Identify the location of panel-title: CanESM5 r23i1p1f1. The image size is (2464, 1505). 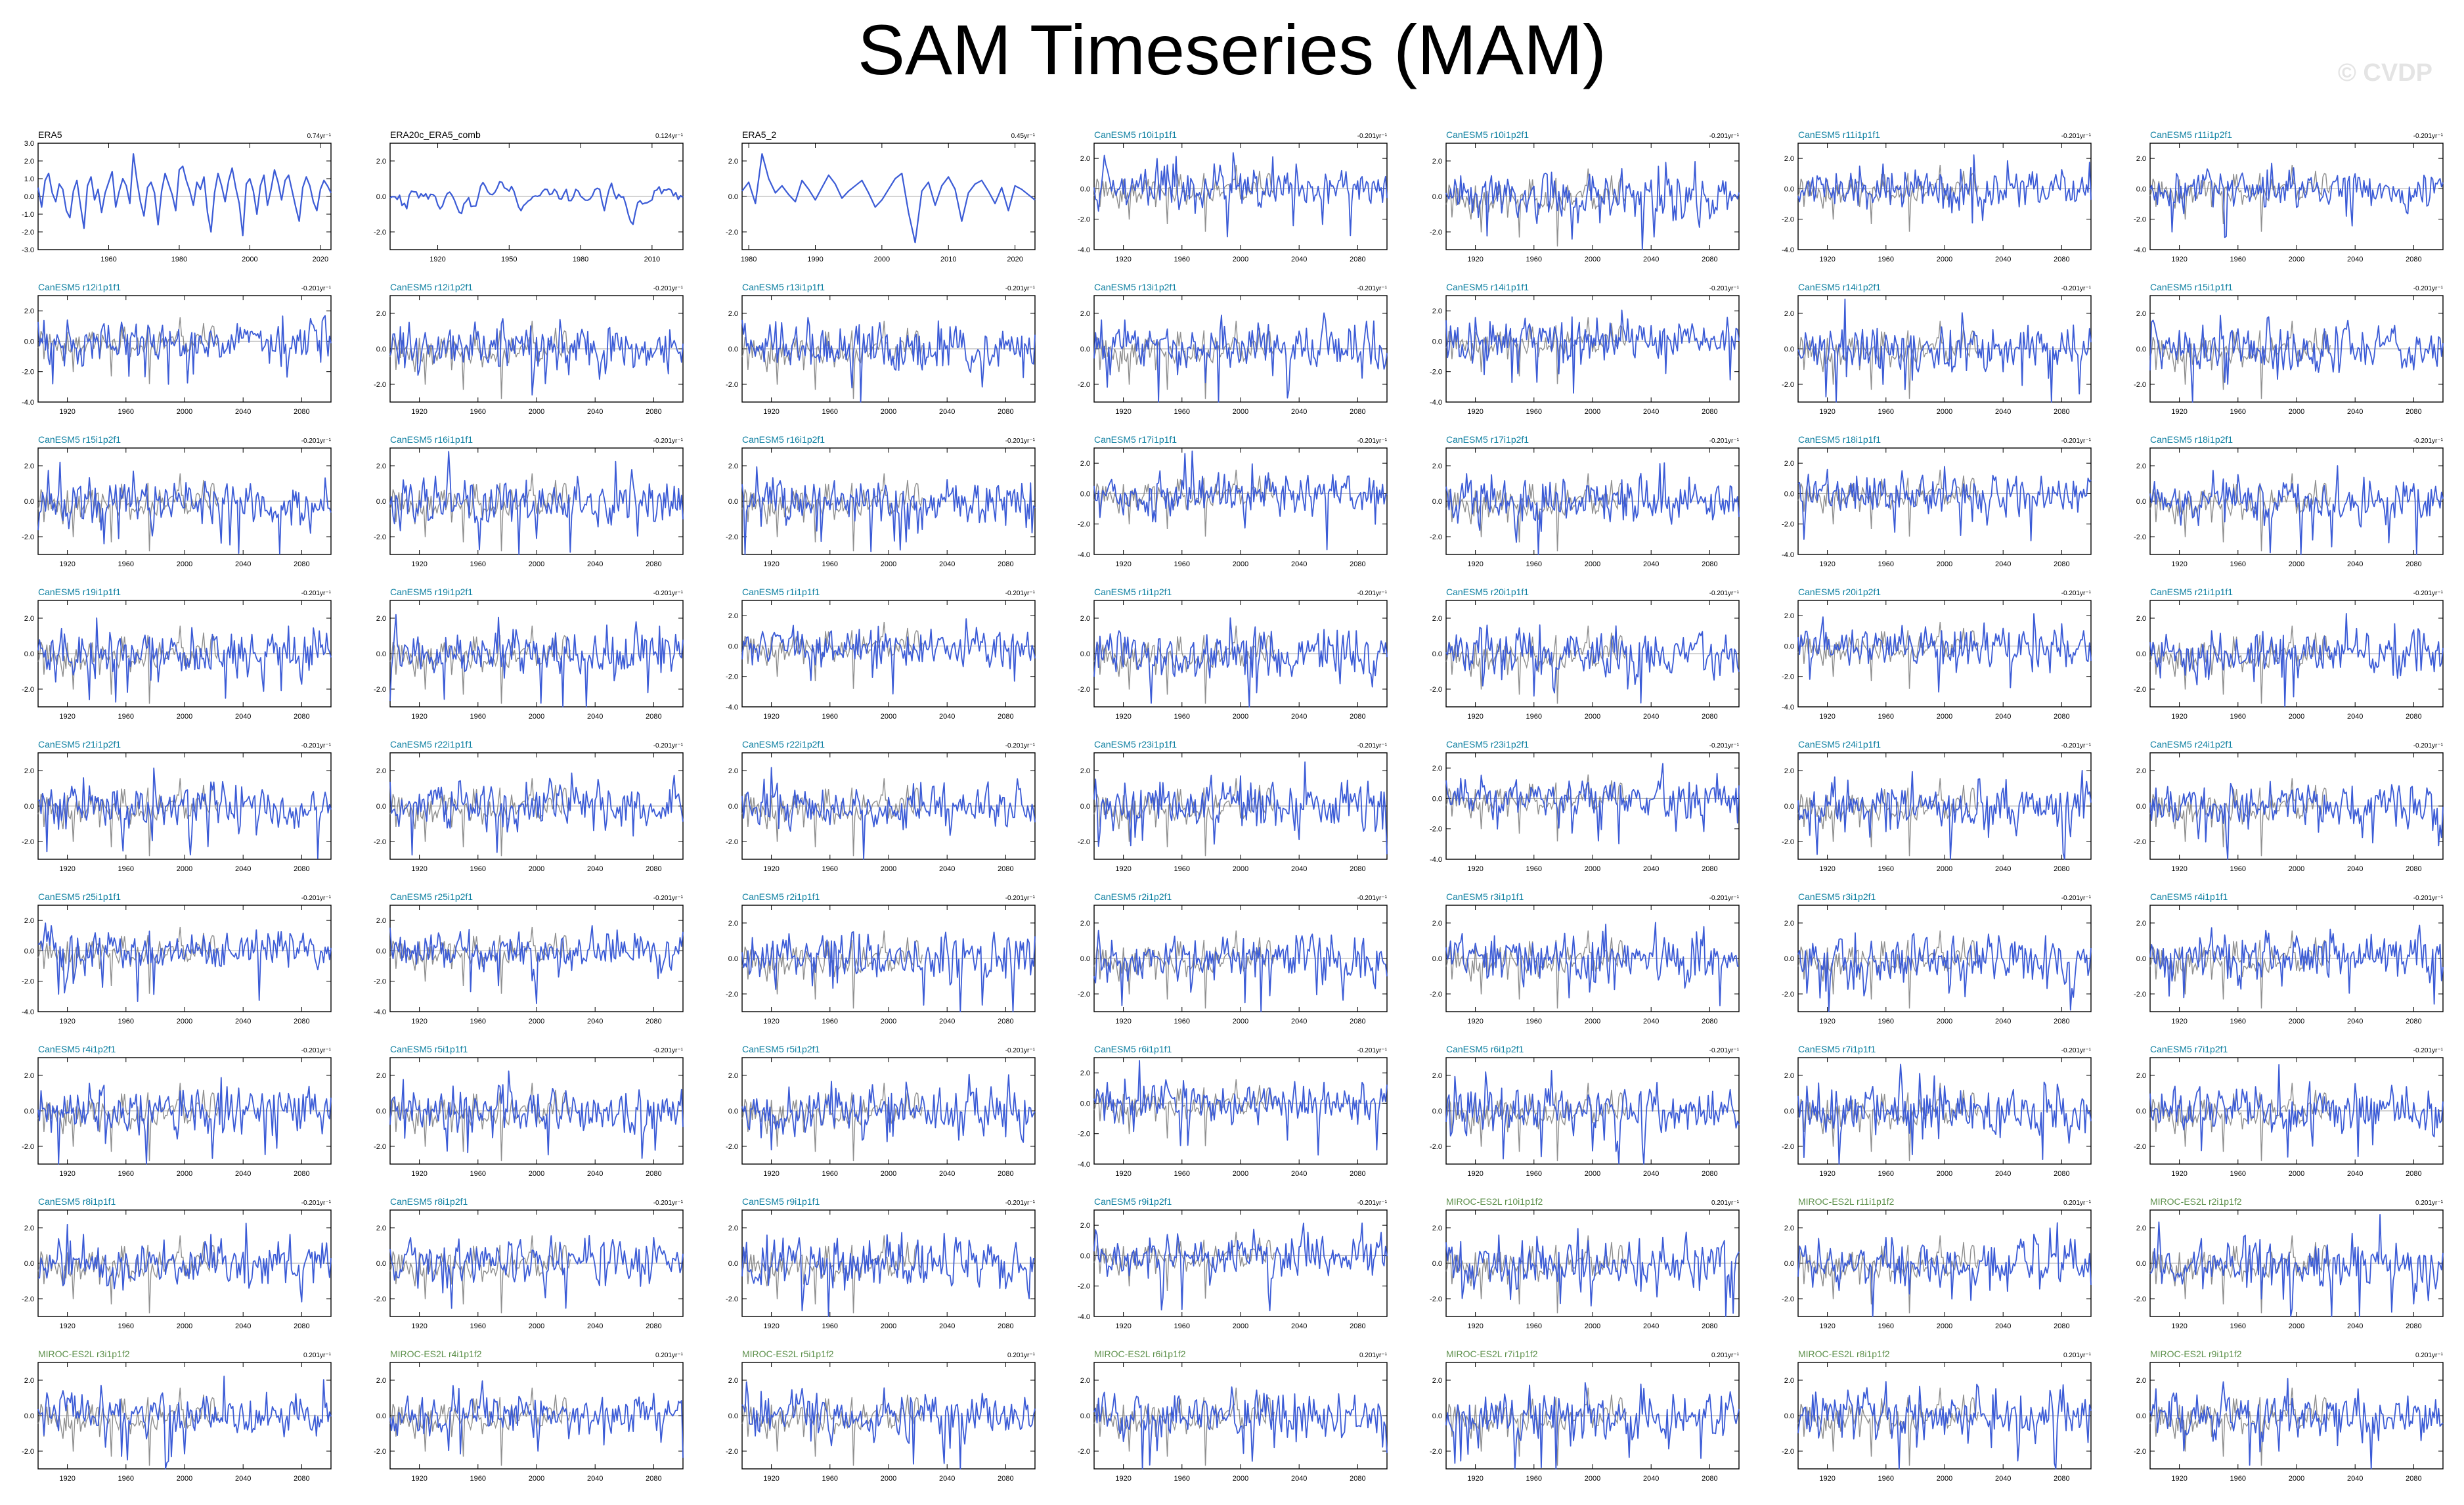
(1135, 744).